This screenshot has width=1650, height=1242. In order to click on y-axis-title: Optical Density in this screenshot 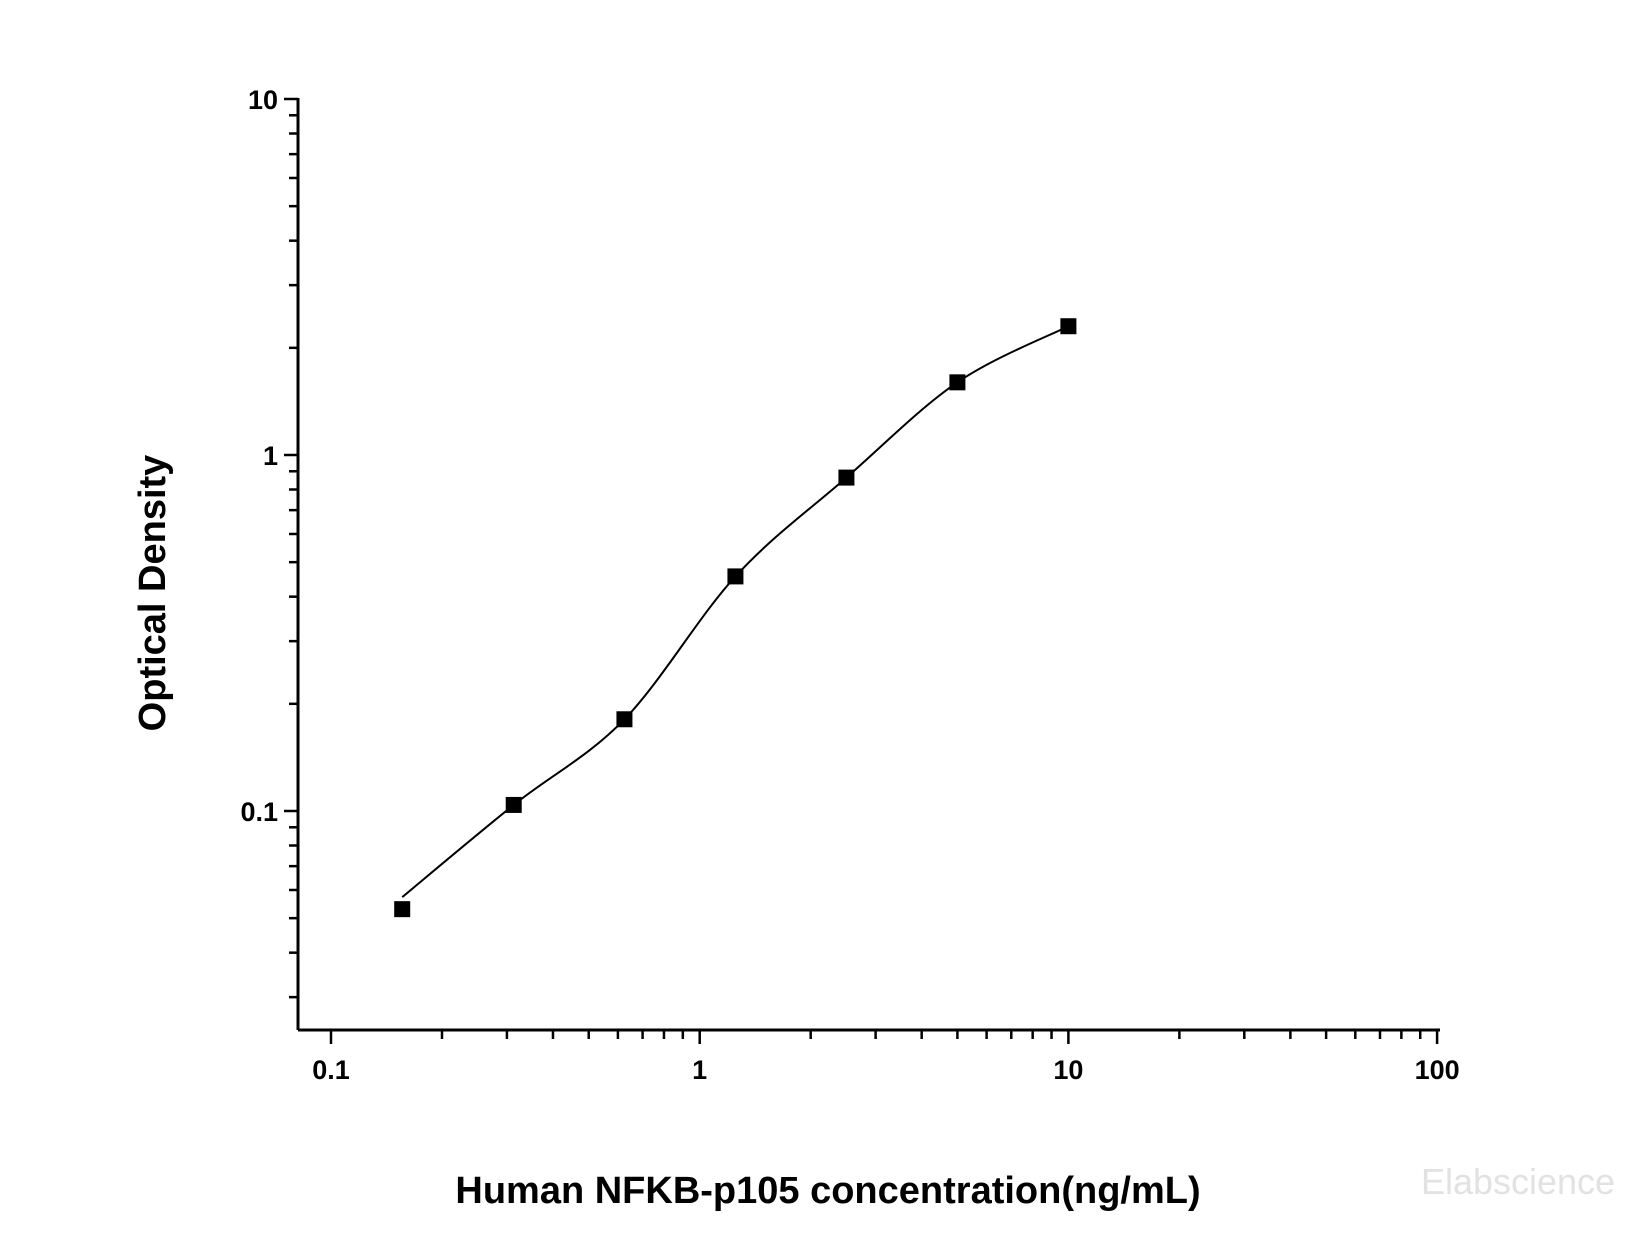, I will do `click(153, 593)`.